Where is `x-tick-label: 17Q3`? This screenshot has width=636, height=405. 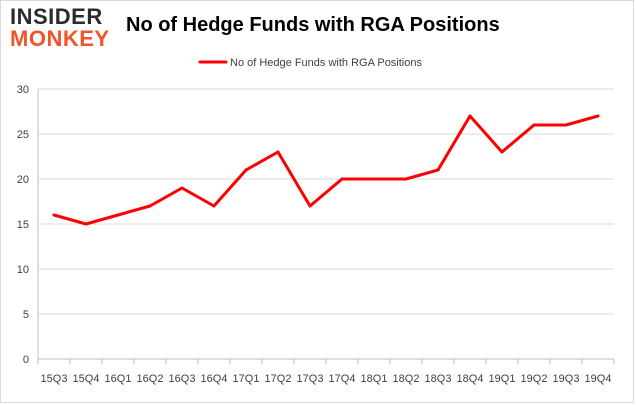
x-tick-label: 17Q3 is located at coordinates (310, 379).